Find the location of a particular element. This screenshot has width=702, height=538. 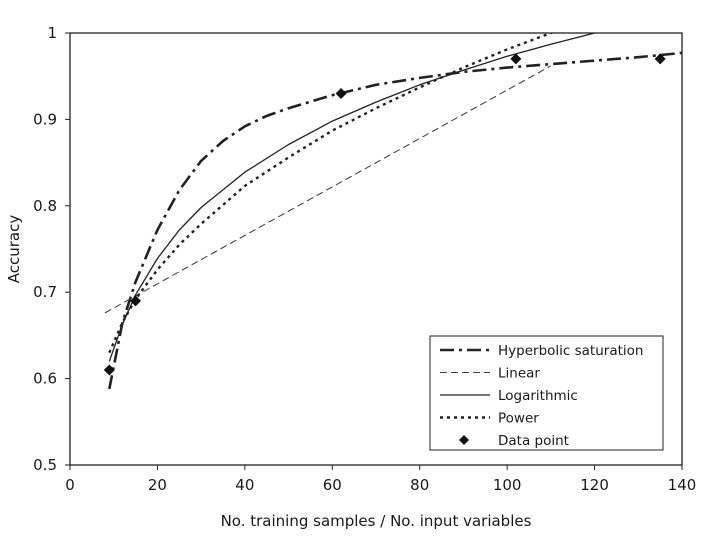

y-tick-label: 1 is located at coordinates (52, 33).